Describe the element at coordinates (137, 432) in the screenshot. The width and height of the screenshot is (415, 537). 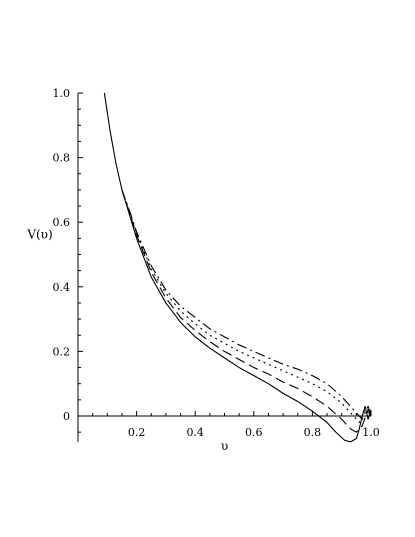
I see `x-tick-label: 0.2` at that location.